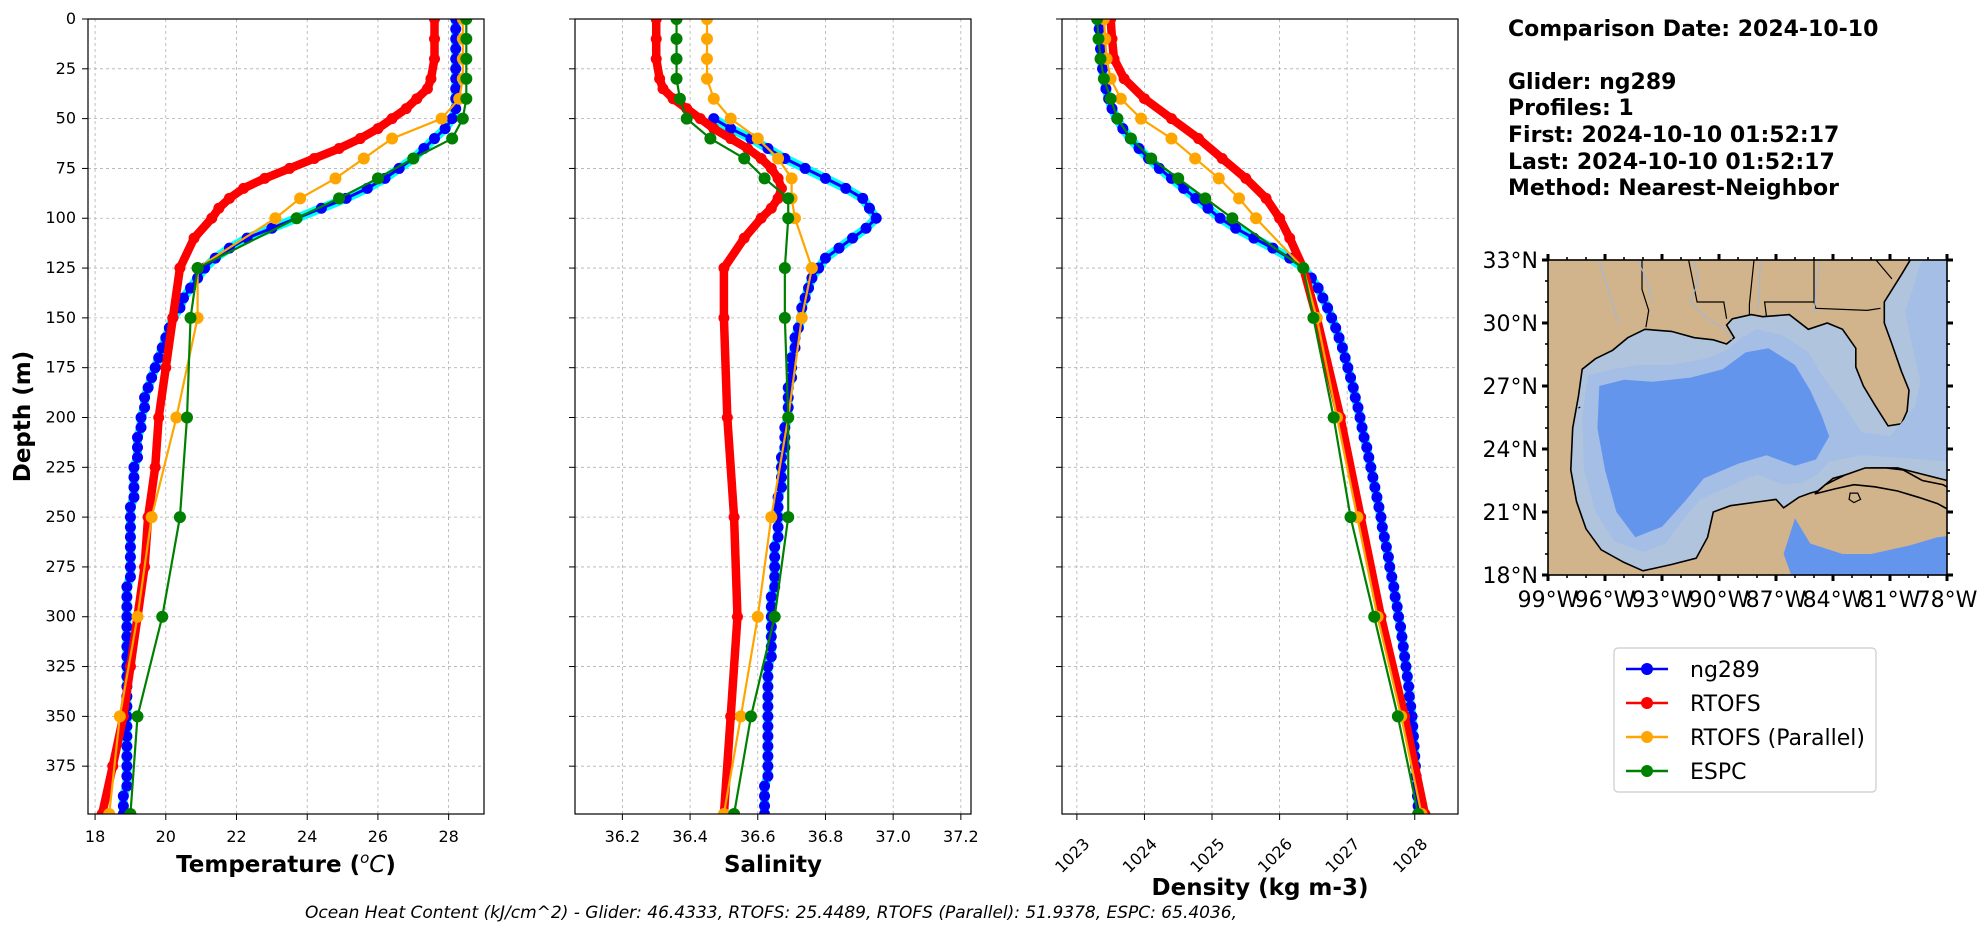 This screenshot has height=934, width=1987. I want to click on y-tick-label: 50, so click(66, 118).